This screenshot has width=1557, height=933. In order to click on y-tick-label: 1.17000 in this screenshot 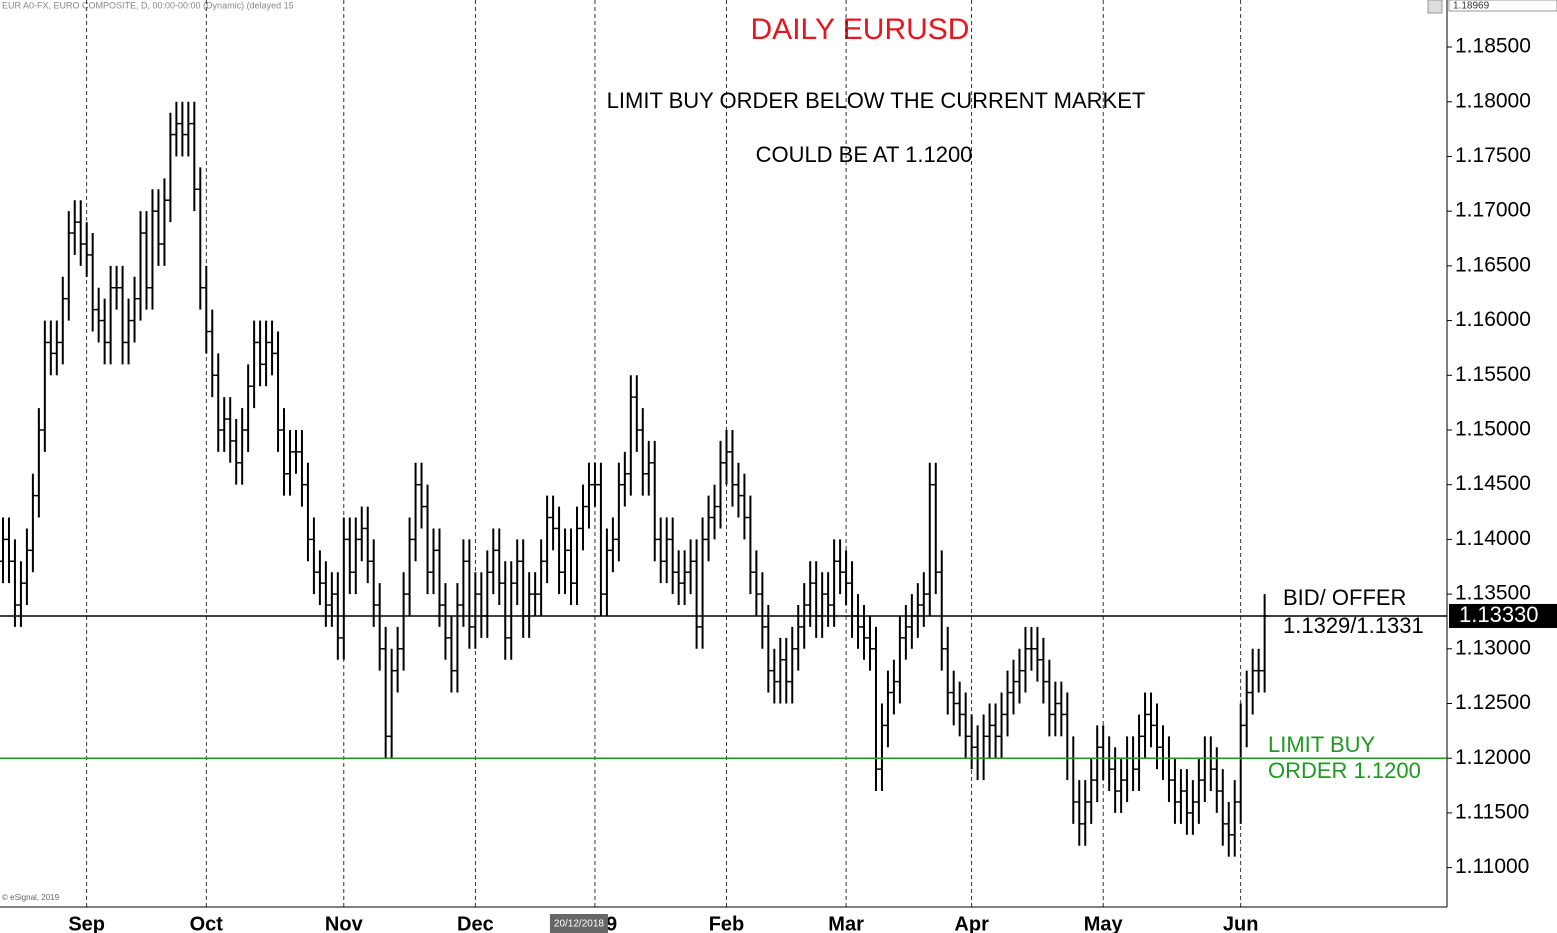, I will do `click(1493, 210)`.